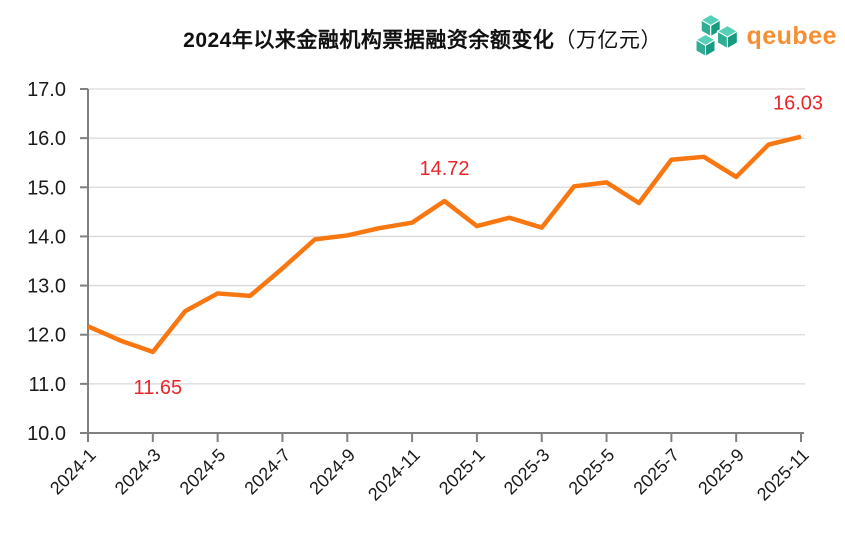 The height and width of the screenshot is (548, 845). What do you see at coordinates (46, 188) in the screenshot?
I see `y-tick-label: 15.0` at bounding box center [46, 188].